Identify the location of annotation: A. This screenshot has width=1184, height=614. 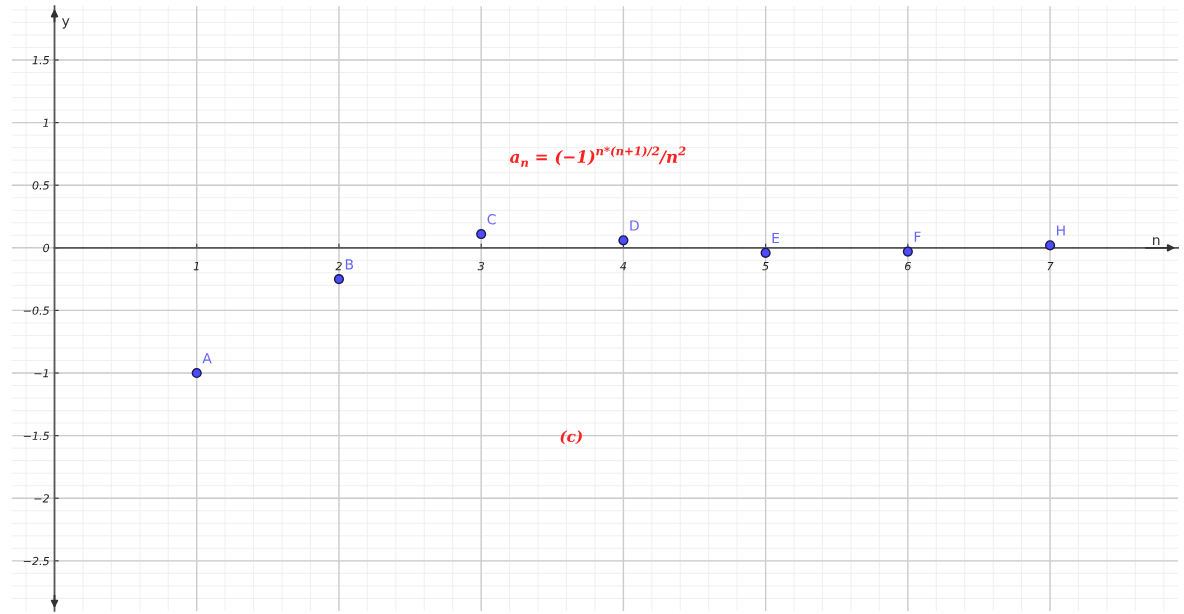
(207, 358).